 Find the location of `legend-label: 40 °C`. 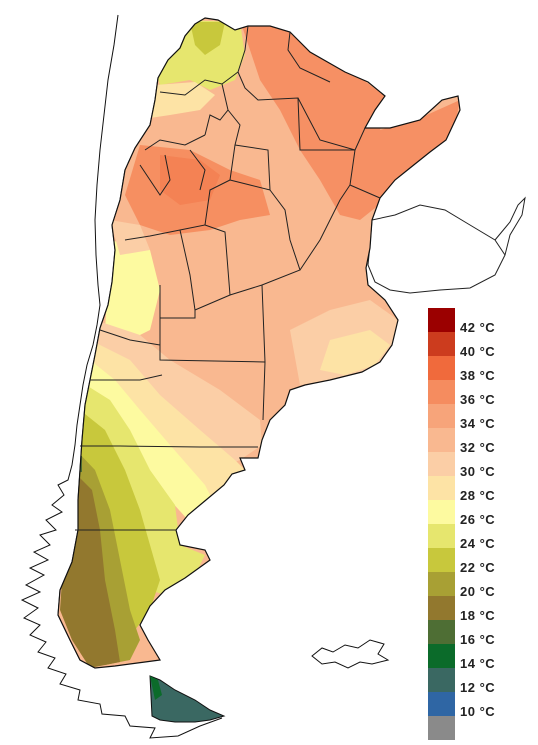

legend-label: 40 °C is located at coordinates (478, 351).